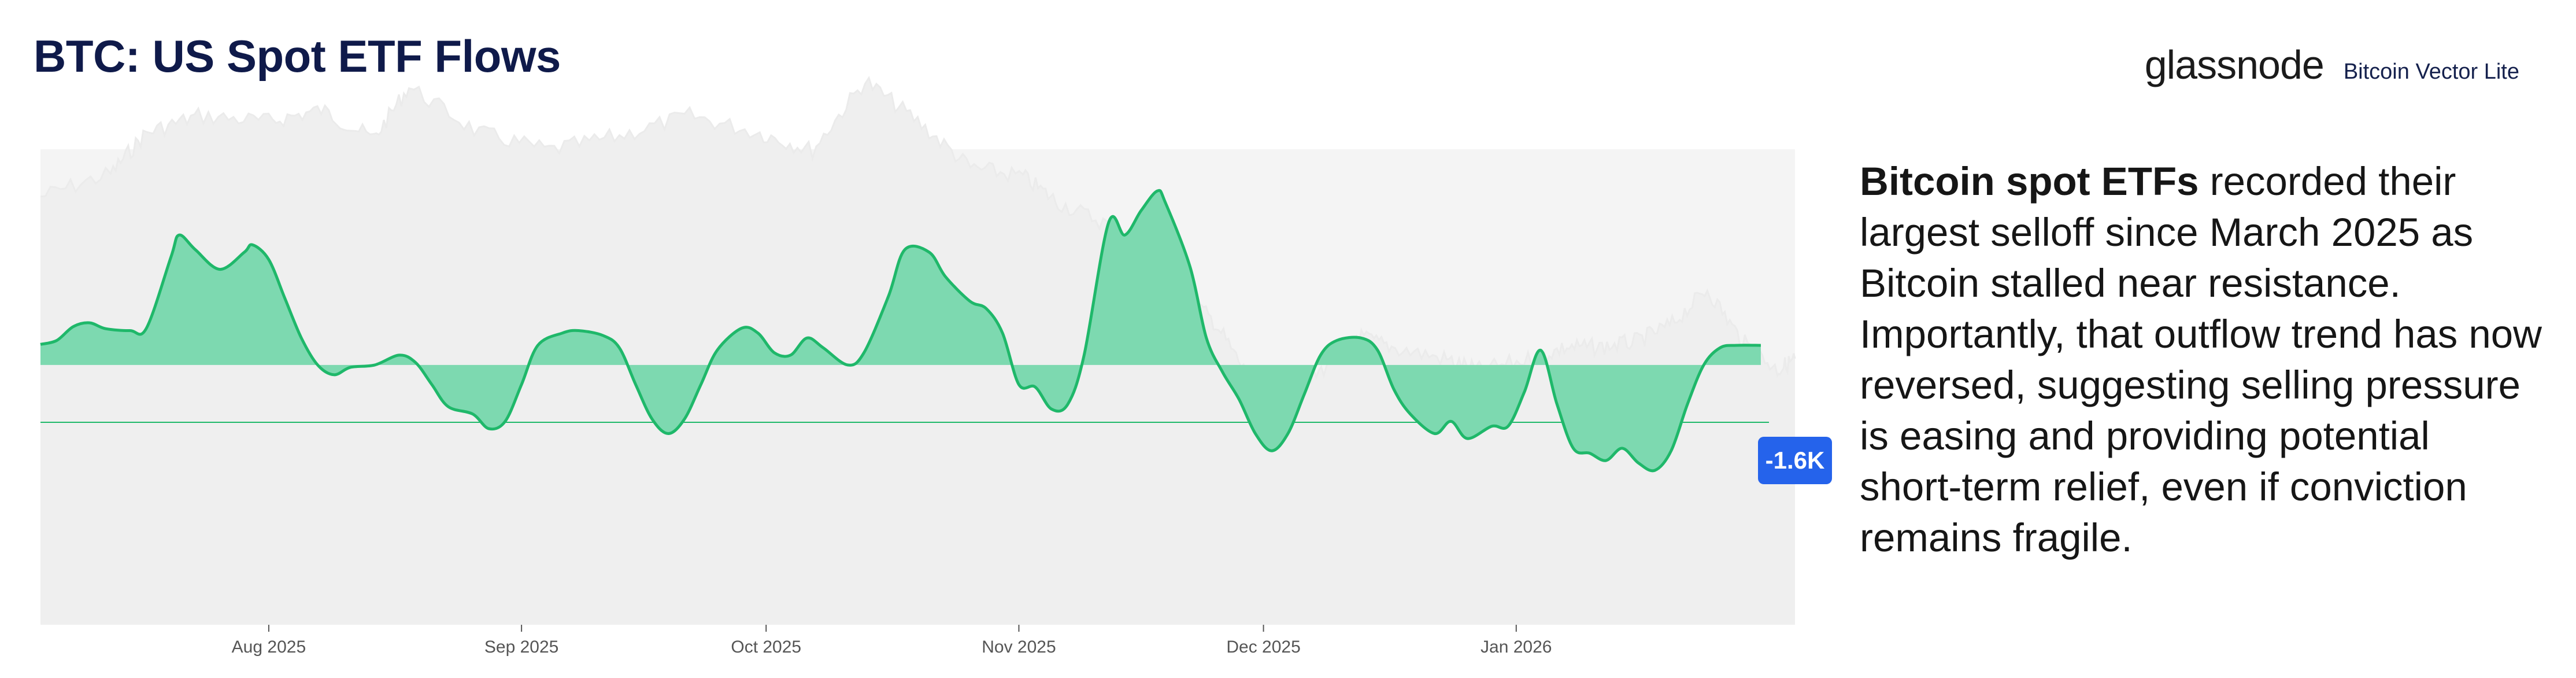 This screenshot has width=2576, height=678. I want to click on brand: glassnode Bitcoin Vector Lite, so click(2332, 65).